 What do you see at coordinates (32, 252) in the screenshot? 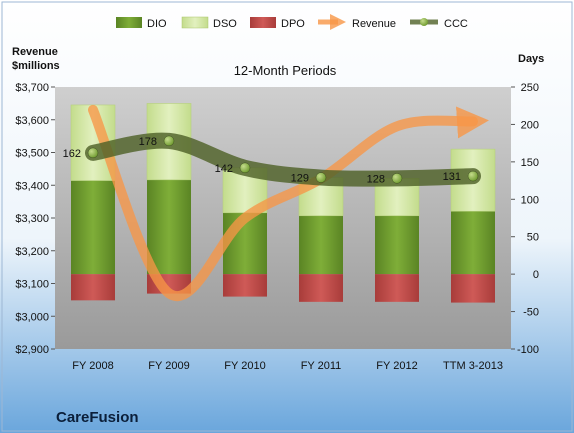
I see `left-tick-label-3: $3,200` at bounding box center [32, 252].